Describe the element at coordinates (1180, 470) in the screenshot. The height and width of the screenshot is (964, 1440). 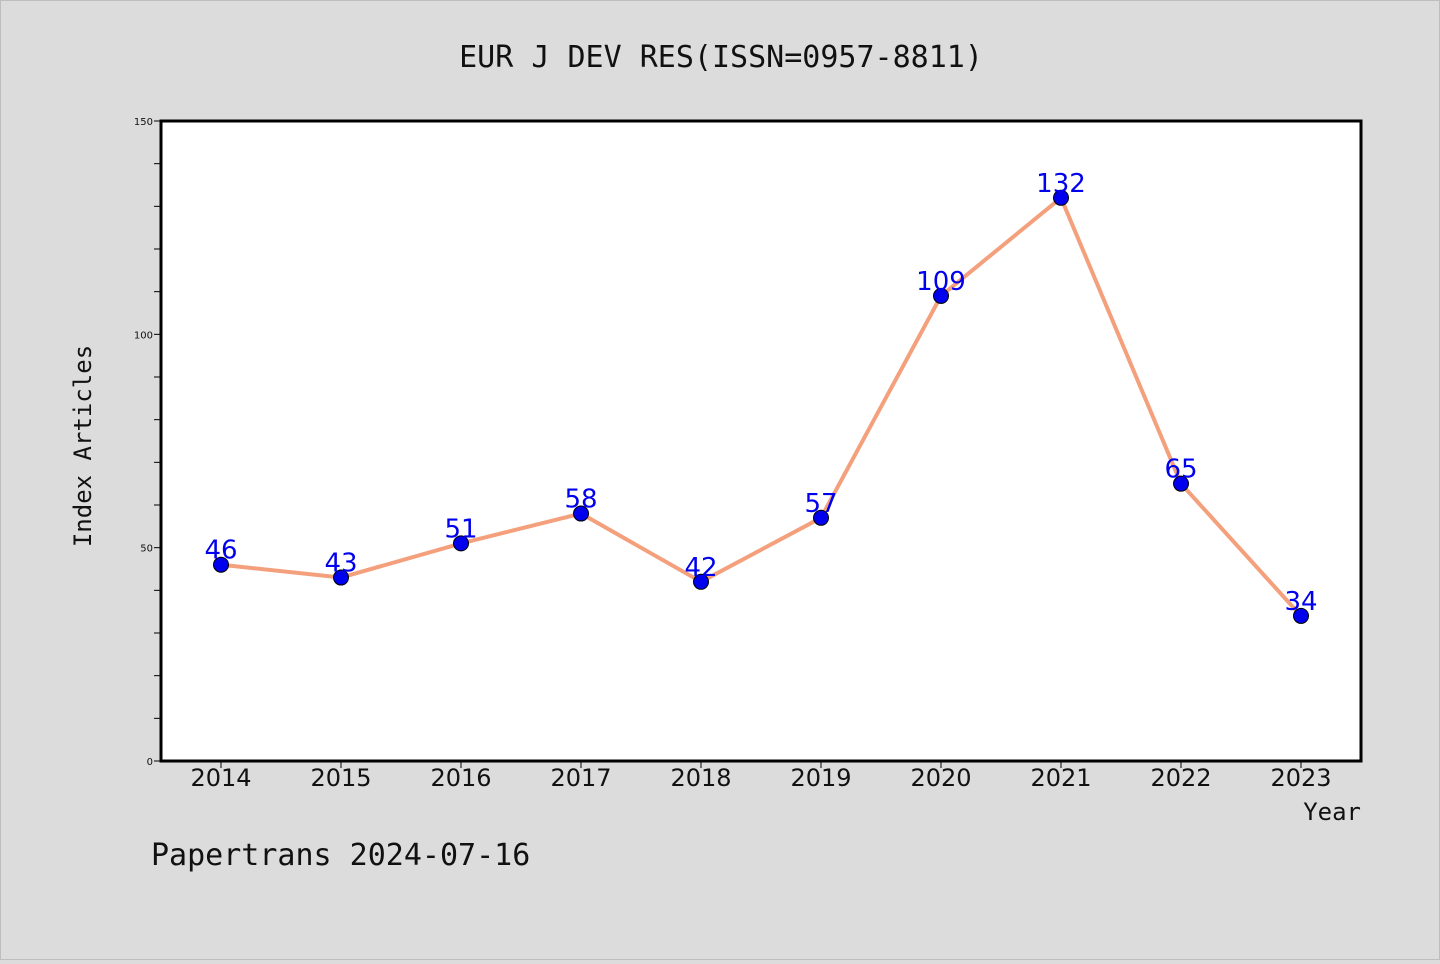
I see `data-label: 65` at that location.